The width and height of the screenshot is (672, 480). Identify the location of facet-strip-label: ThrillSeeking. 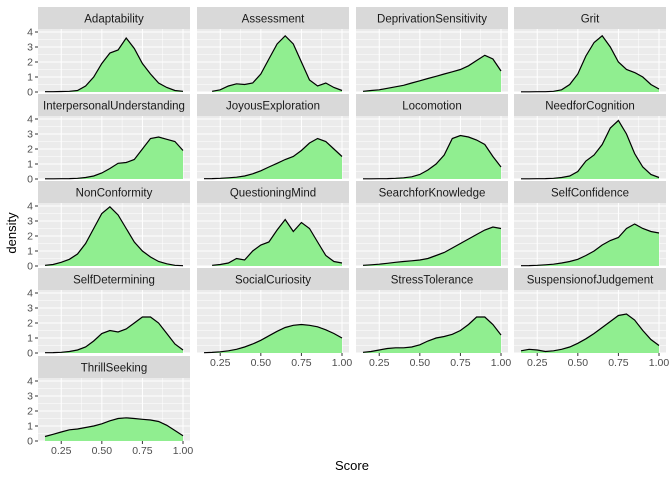
(114, 369).